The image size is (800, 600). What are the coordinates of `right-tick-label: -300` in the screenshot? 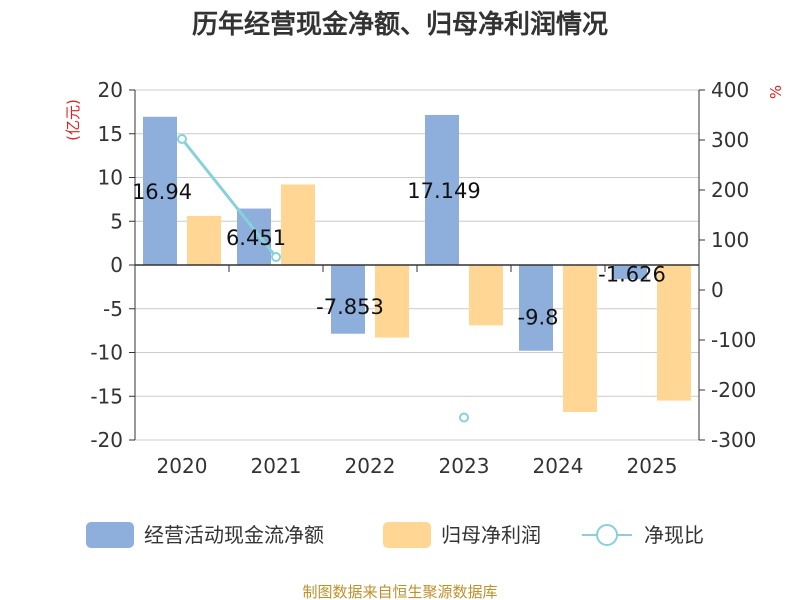 It's located at (733, 440).